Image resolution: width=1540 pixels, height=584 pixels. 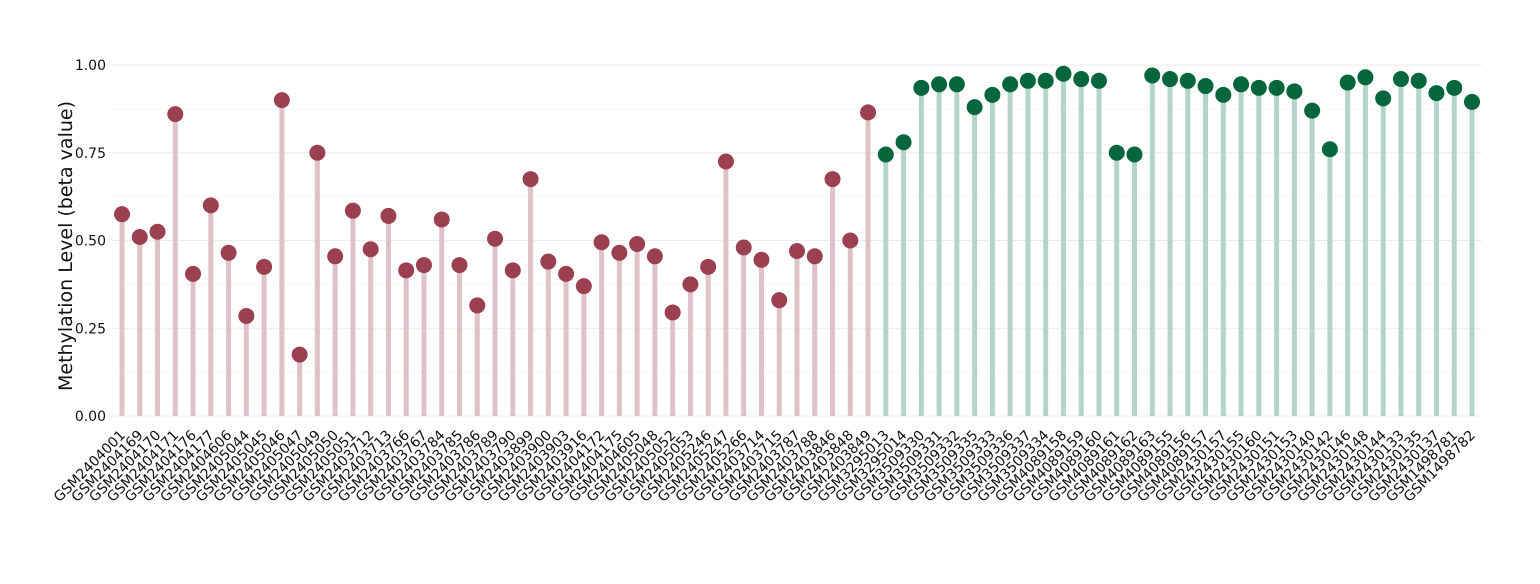 What do you see at coordinates (90, 329) in the screenshot?
I see `y-tick-label: 0.25` at bounding box center [90, 329].